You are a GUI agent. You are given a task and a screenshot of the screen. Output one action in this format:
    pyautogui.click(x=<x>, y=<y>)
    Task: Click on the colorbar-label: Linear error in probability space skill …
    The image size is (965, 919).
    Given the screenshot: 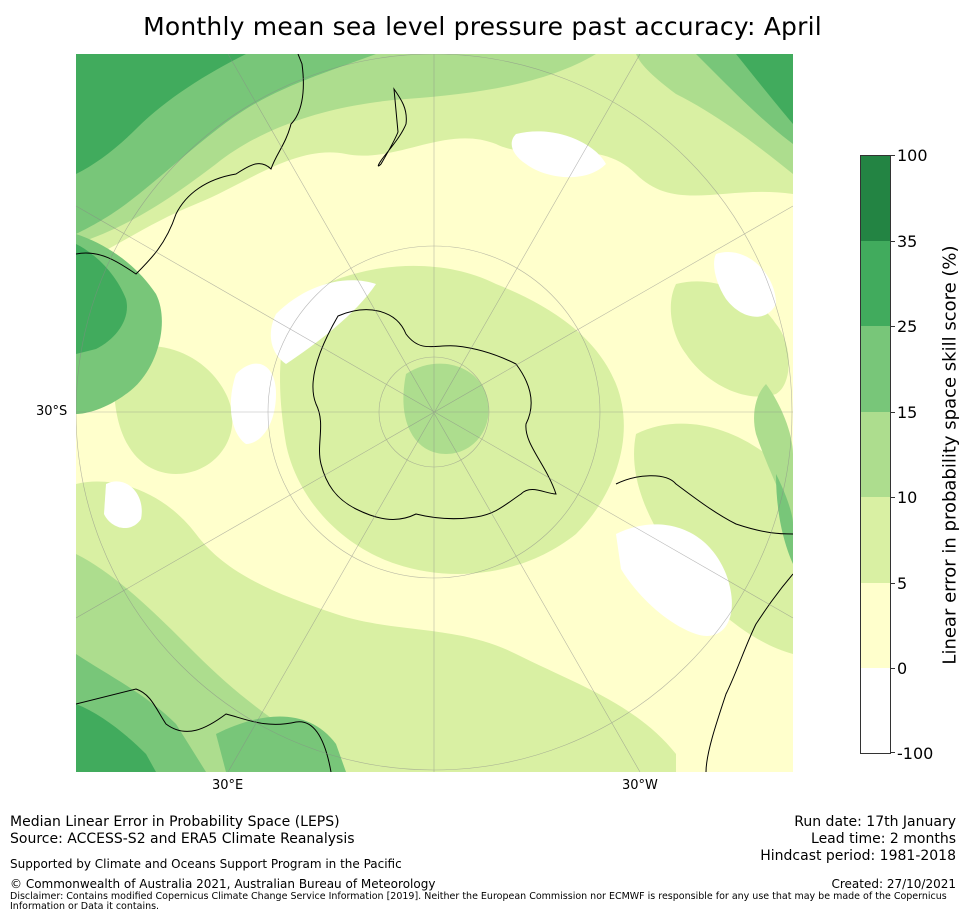 What is the action you would take?
    pyautogui.click(x=950, y=455)
    